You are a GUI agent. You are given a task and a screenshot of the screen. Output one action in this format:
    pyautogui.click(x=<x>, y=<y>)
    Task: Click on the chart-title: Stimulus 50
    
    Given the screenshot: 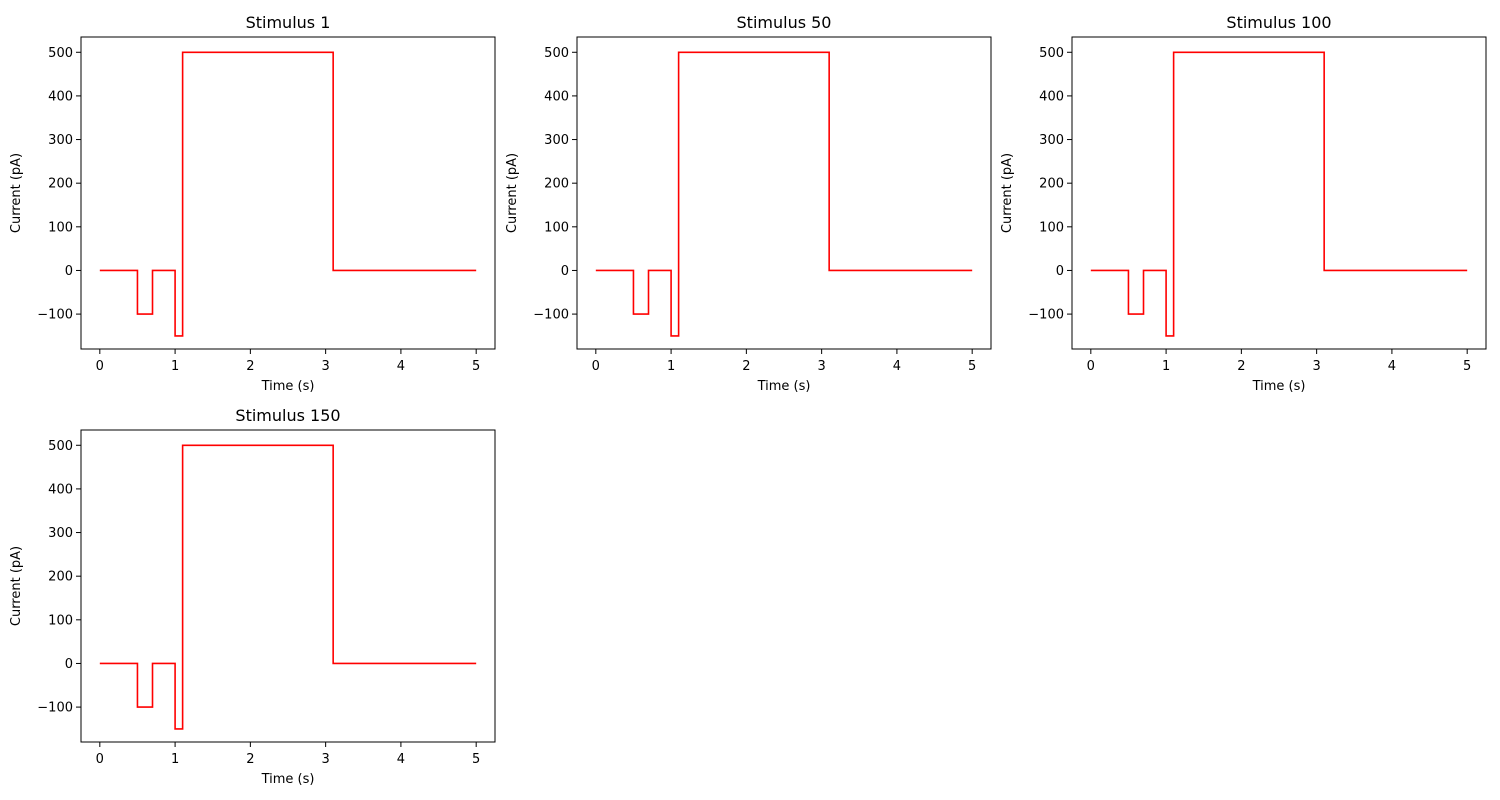 What is the action you would take?
    pyautogui.click(x=784, y=22)
    